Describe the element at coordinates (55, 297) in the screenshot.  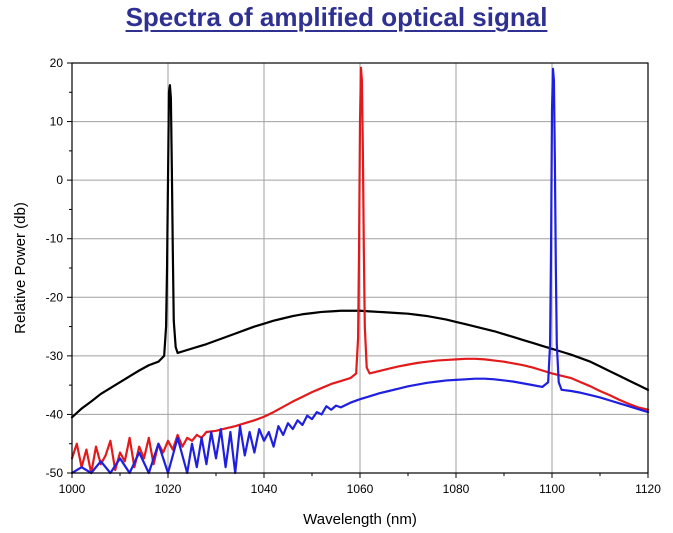
I see `y-tick-label: -20` at that location.